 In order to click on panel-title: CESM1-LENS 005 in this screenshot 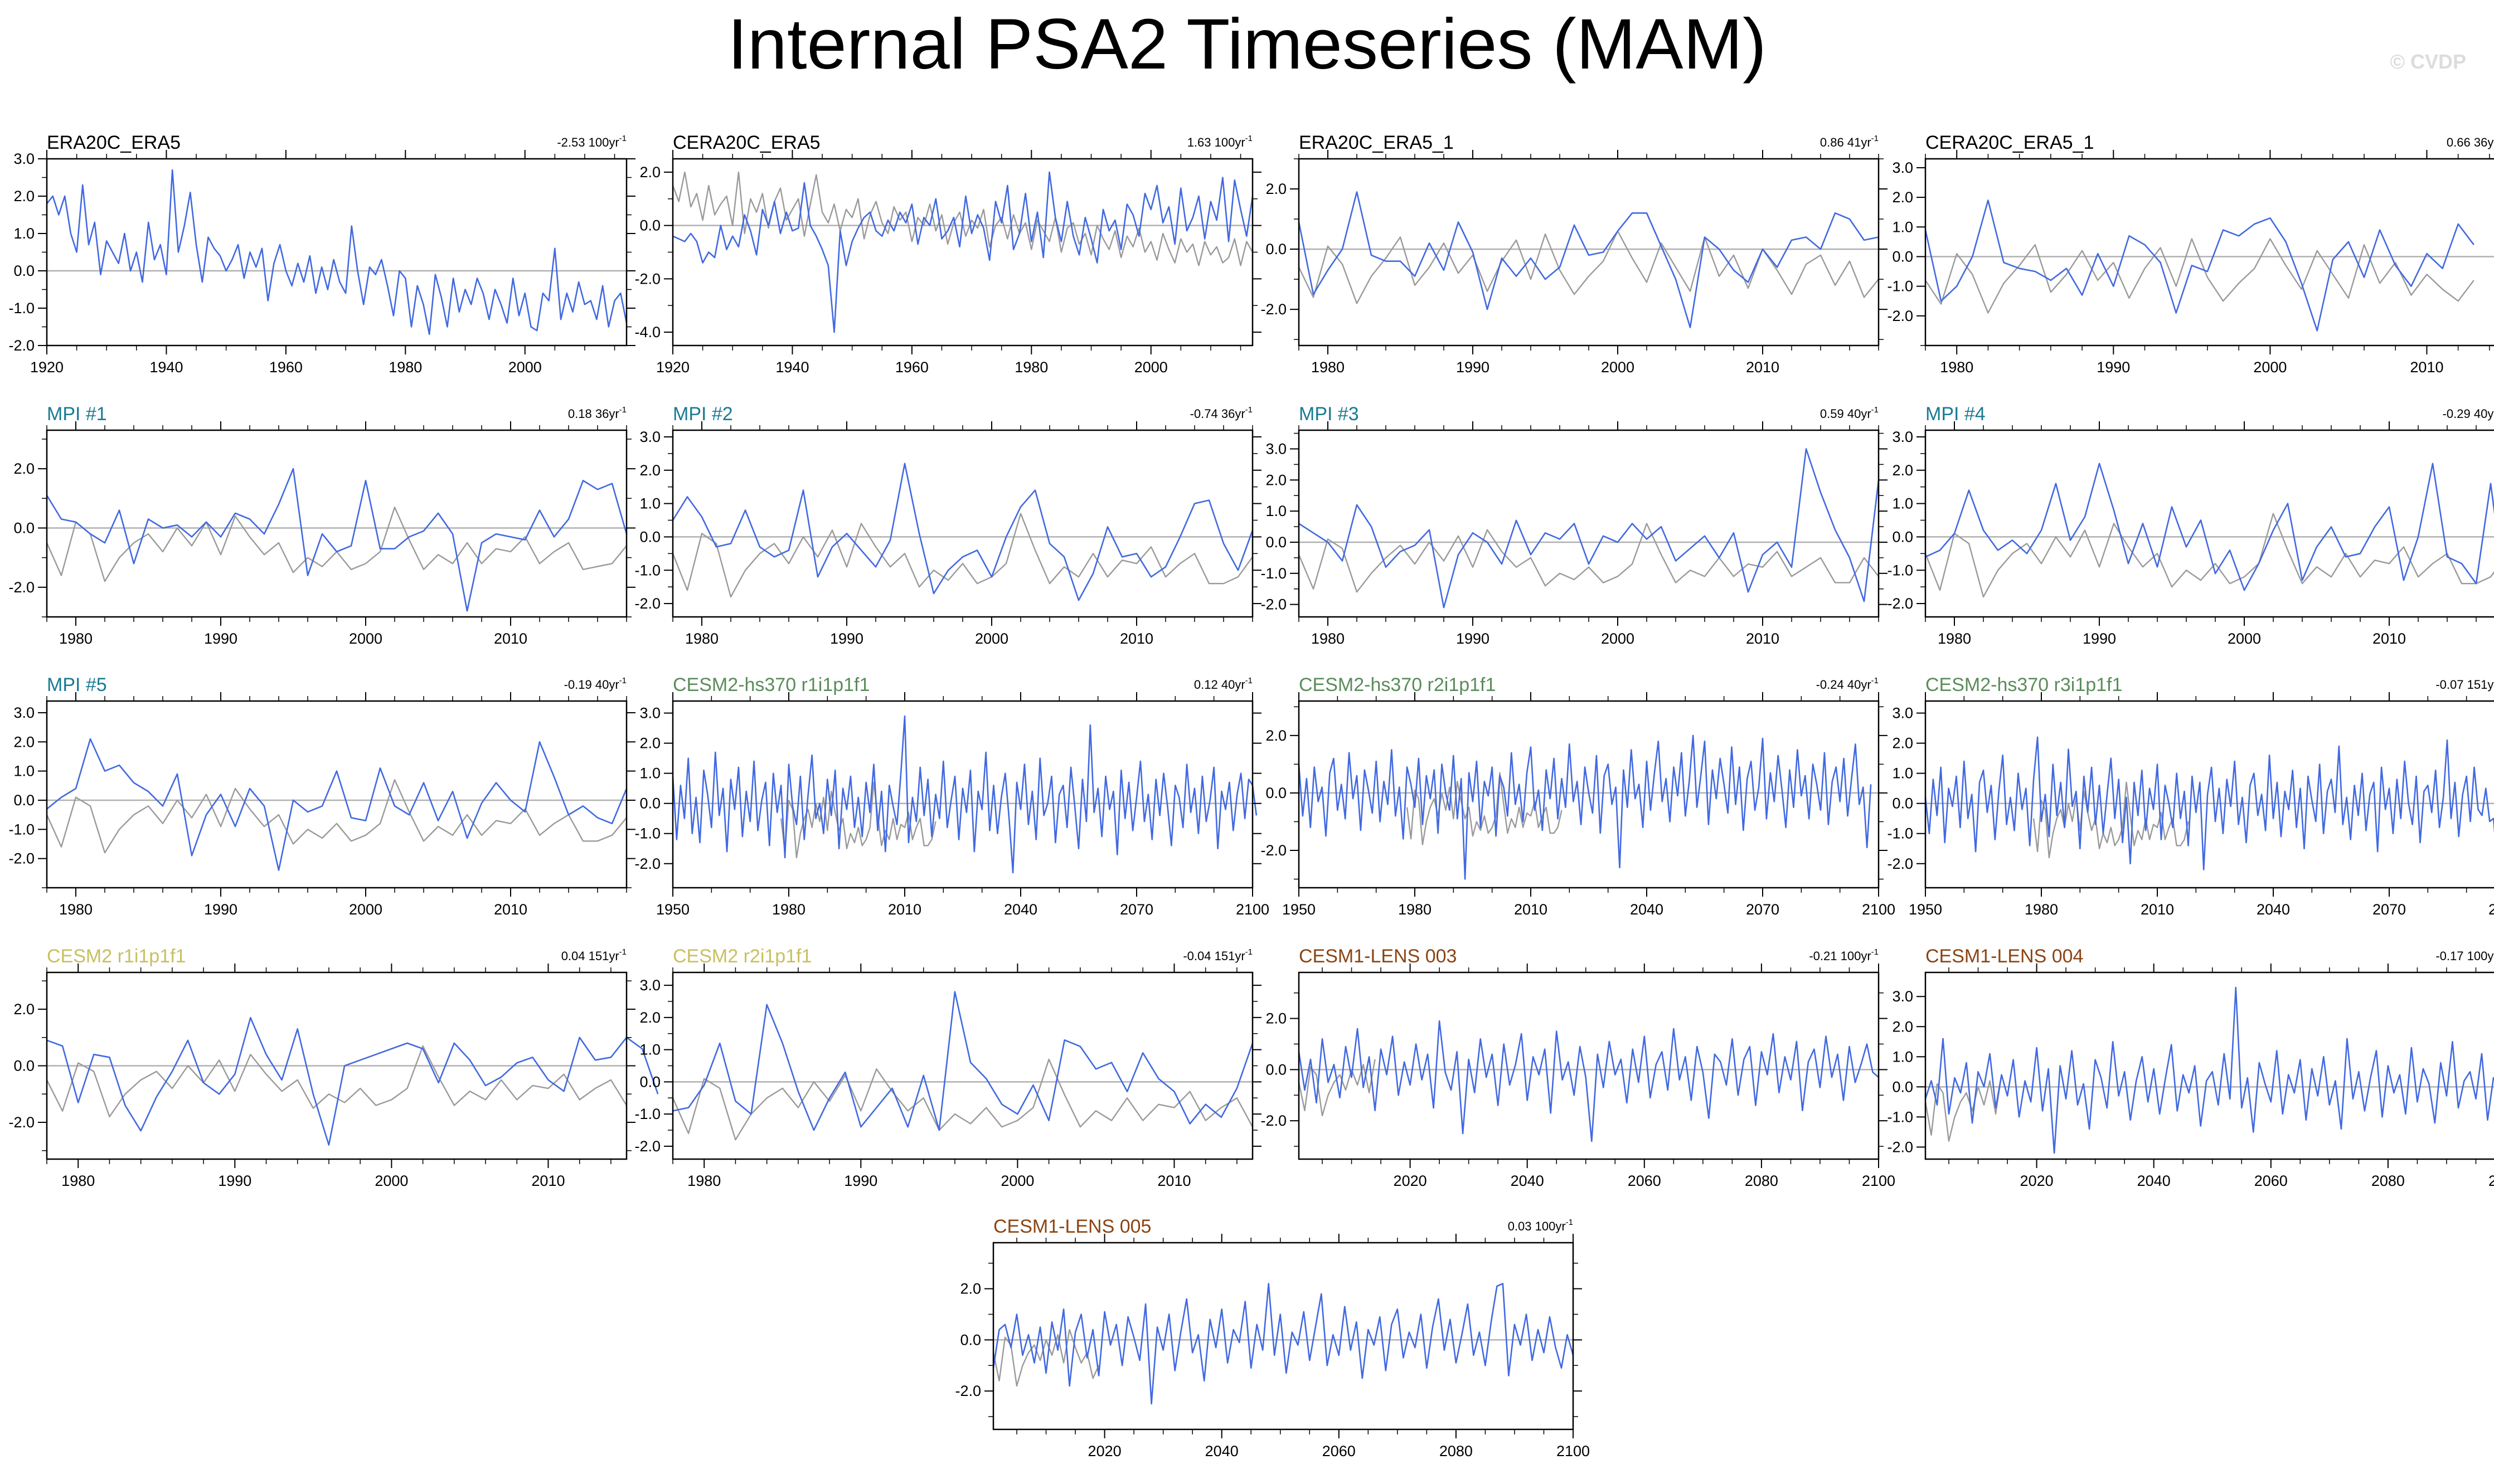, I will do `click(1072, 1226)`.